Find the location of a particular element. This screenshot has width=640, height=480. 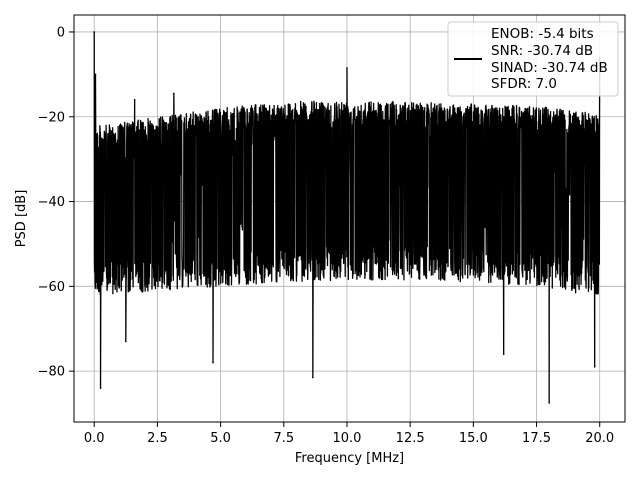

y-tick-label: −20 is located at coordinates (51, 117).